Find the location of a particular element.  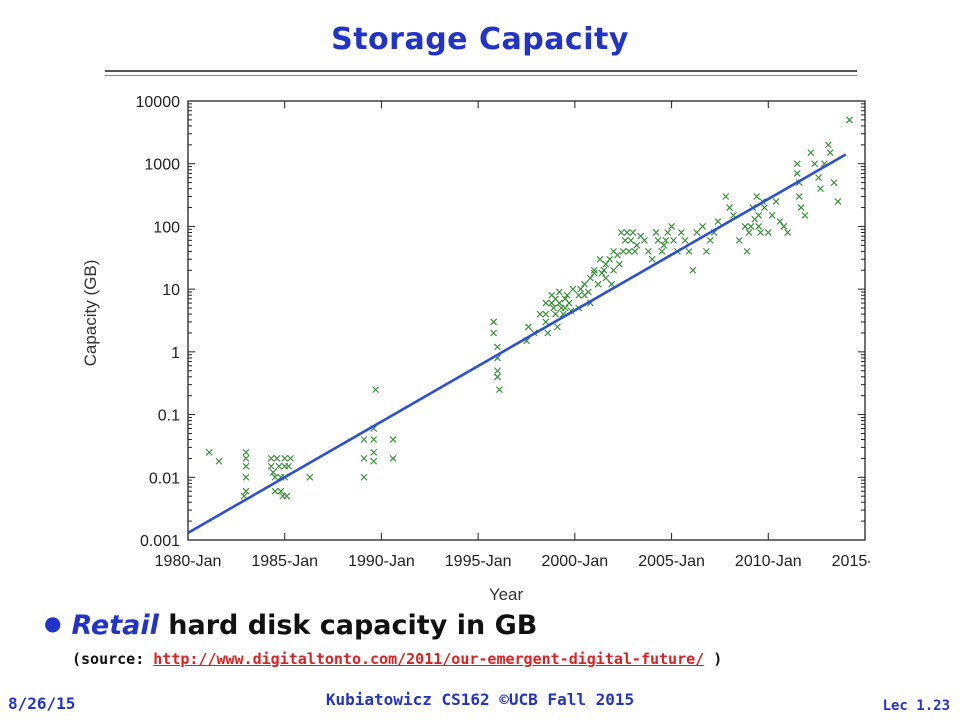

slide-title: Storage Capacity is located at coordinates (480, 39).